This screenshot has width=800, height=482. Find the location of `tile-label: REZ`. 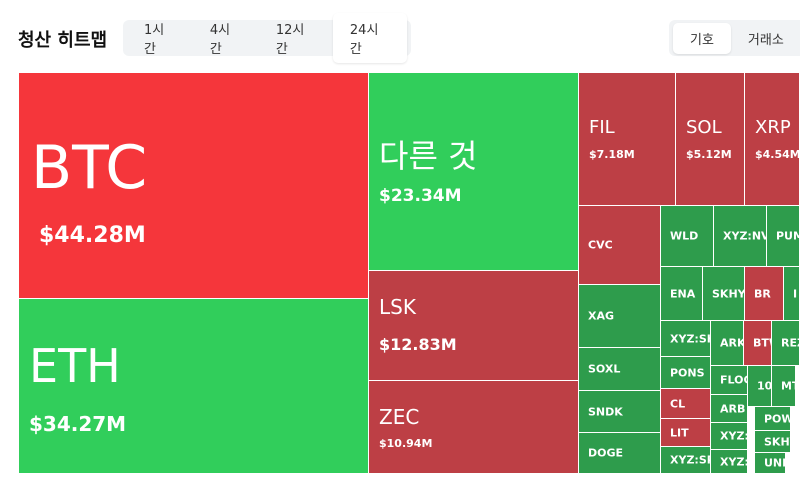

tile-label: REZ is located at coordinates (790, 343).